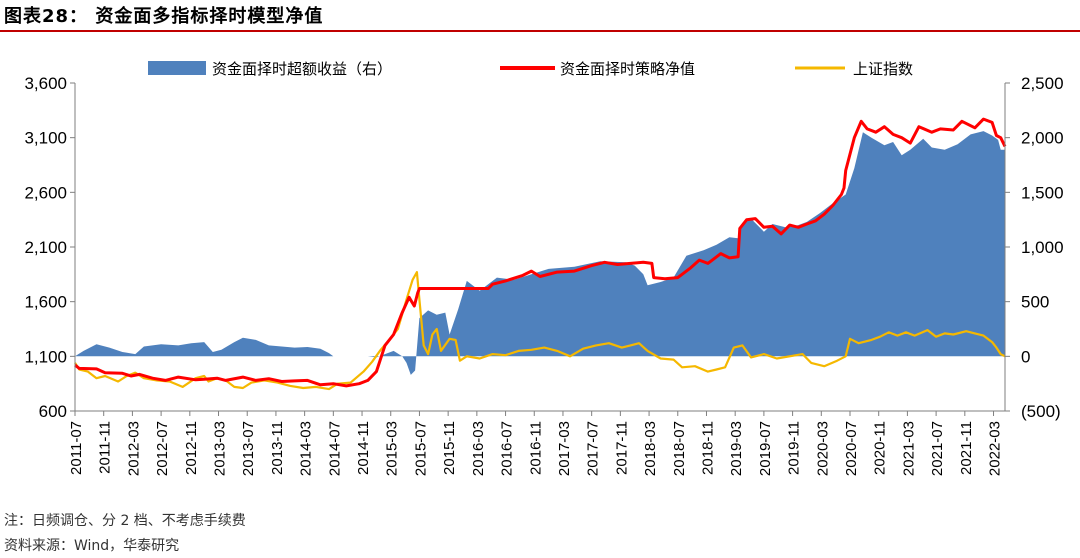  What do you see at coordinates (593, 448) in the screenshot?
I see `x-tick-label: 2017-07` at bounding box center [593, 448].